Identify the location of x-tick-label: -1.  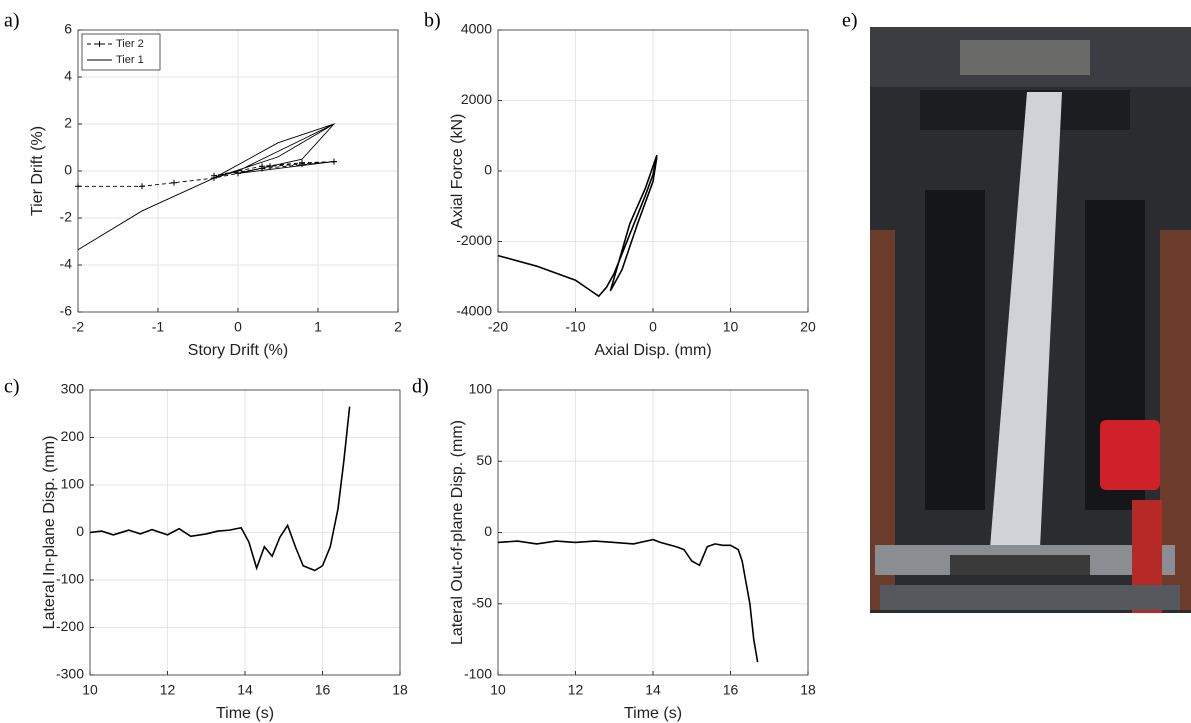
(158, 327).